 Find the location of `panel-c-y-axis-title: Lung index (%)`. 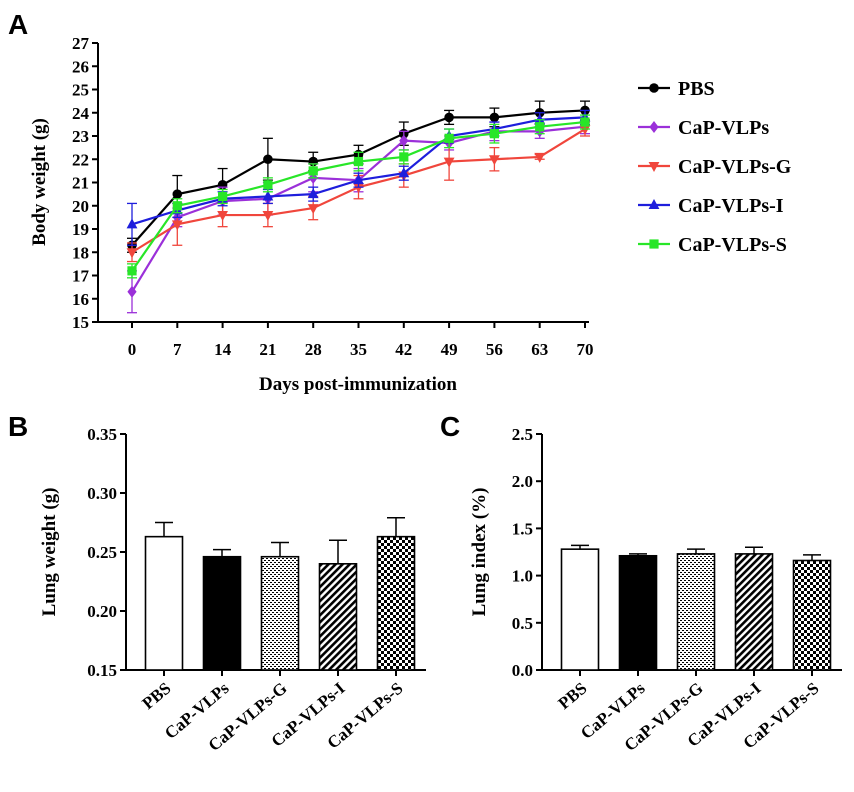

panel-c-y-axis-title: Lung index (%) is located at coordinates (479, 552).